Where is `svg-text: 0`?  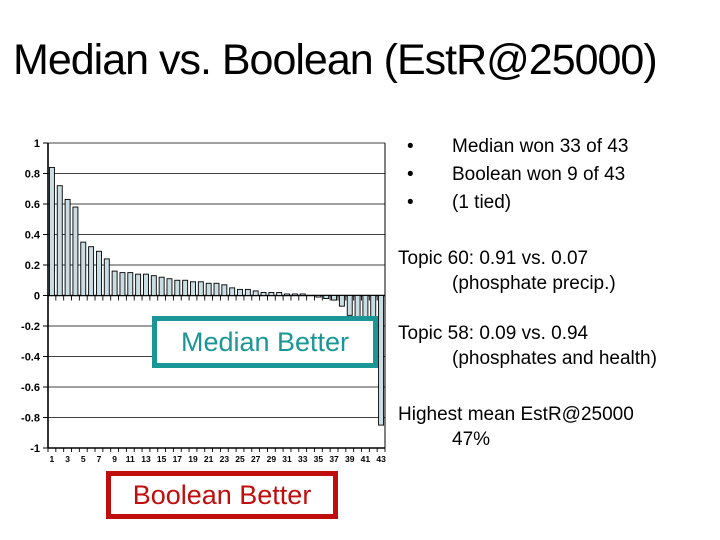
svg-text: 0 is located at coordinates (37, 297).